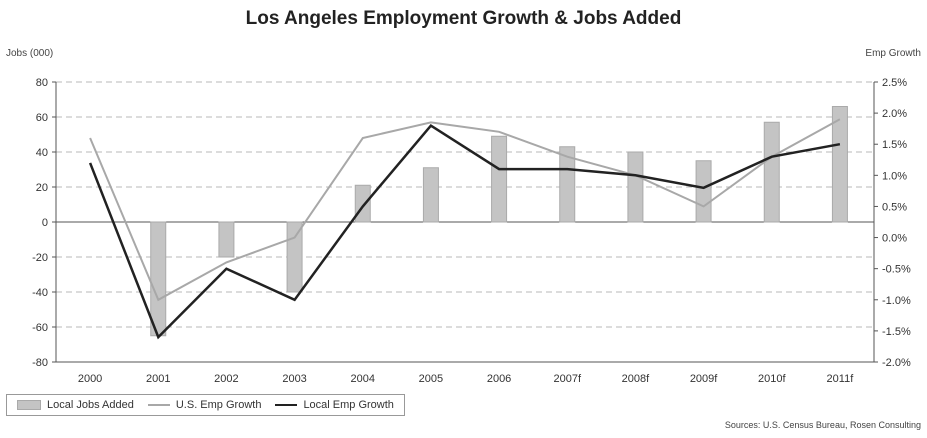  I want to click on left-tick-label: 20, so click(42, 188).